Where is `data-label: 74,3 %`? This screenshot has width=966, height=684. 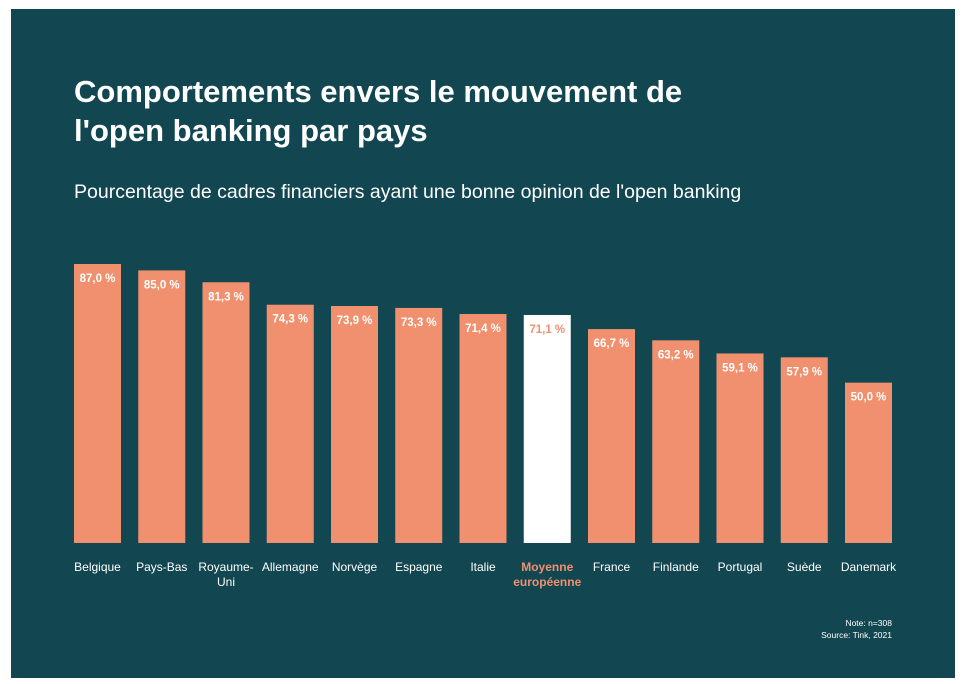
data-label: 74,3 % is located at coordinates (290, 320).